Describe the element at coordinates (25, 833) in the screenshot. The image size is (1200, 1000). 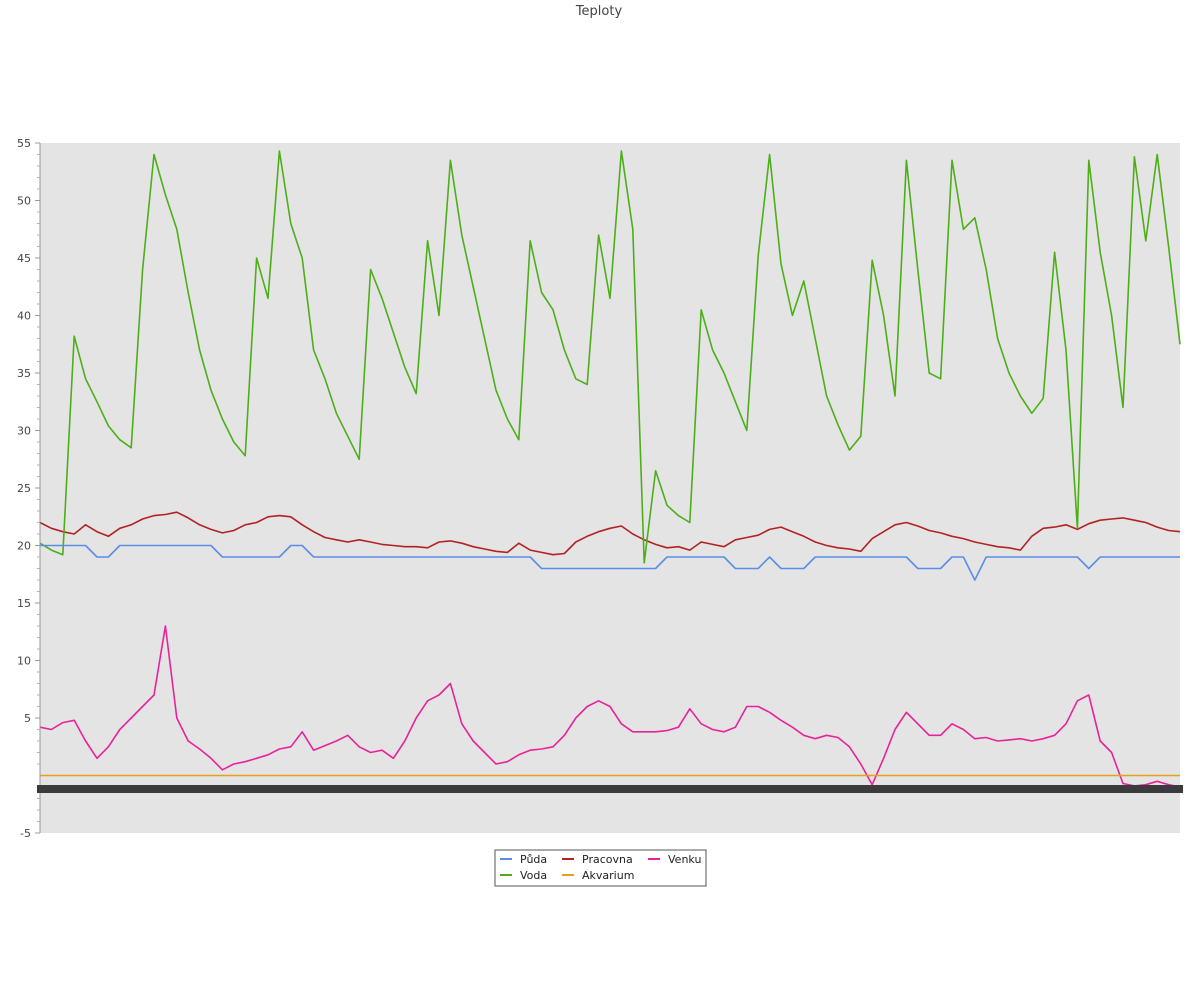
I see `y-tick-label: -5` at that location.